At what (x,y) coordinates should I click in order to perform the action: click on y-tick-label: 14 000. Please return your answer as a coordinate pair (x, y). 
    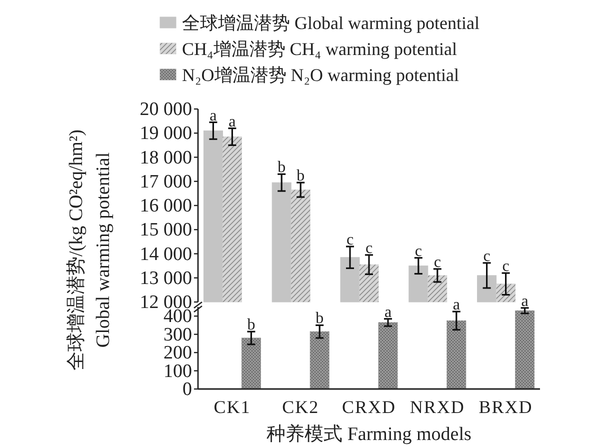
    Looking at the image, I should click on (166, 254).